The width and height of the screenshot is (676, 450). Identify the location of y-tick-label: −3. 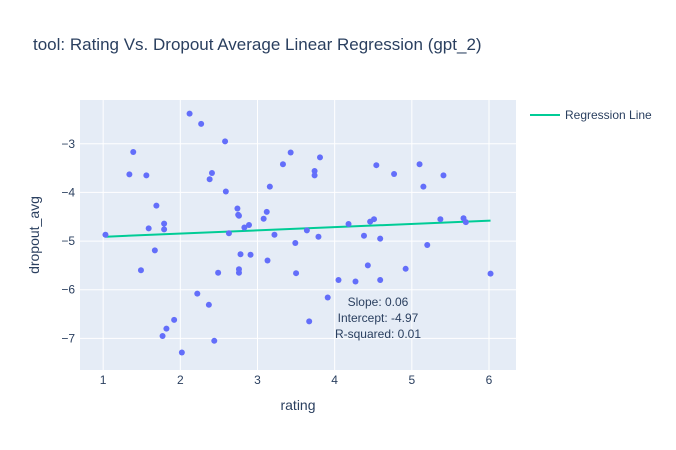
(68, 144).